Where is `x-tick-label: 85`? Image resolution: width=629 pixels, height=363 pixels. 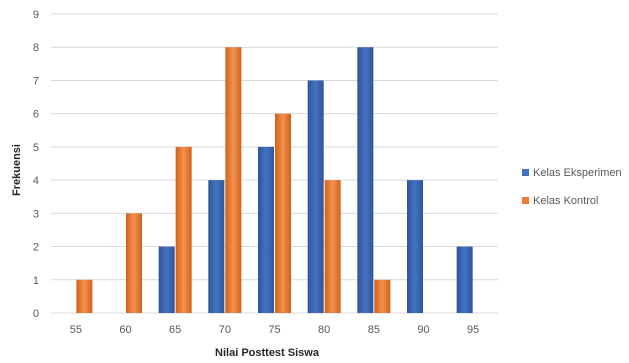 x-tick-label: 85 is located at coordinates (374, 330).